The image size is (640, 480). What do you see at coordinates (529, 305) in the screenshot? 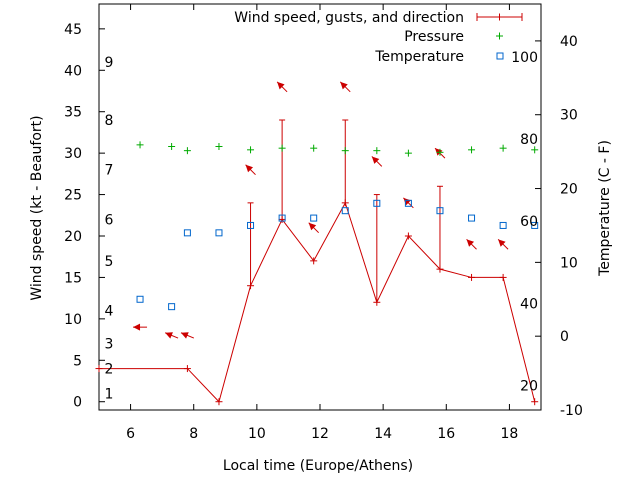
I see `fahrenheit-label: 40` at bounding box center [529, 305].